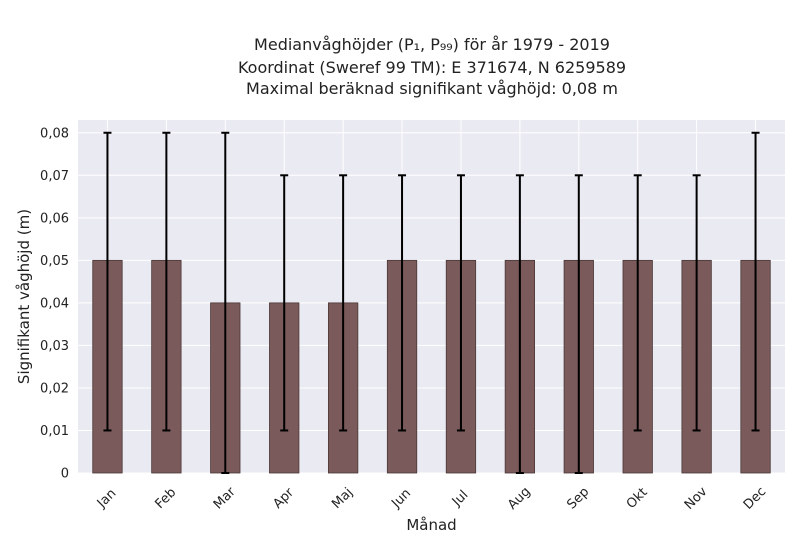 The image size is (800, 550). I want to click on x-tick-label: Jan, so click(106, 498).